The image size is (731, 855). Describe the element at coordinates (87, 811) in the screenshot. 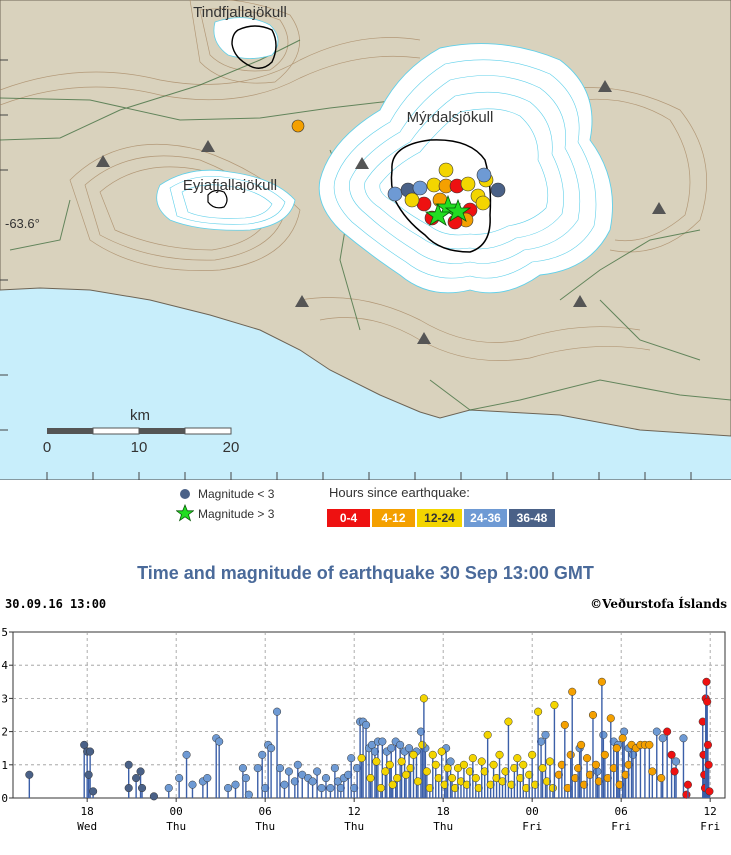

I see `x-tick-label-hour: 18` at that location.